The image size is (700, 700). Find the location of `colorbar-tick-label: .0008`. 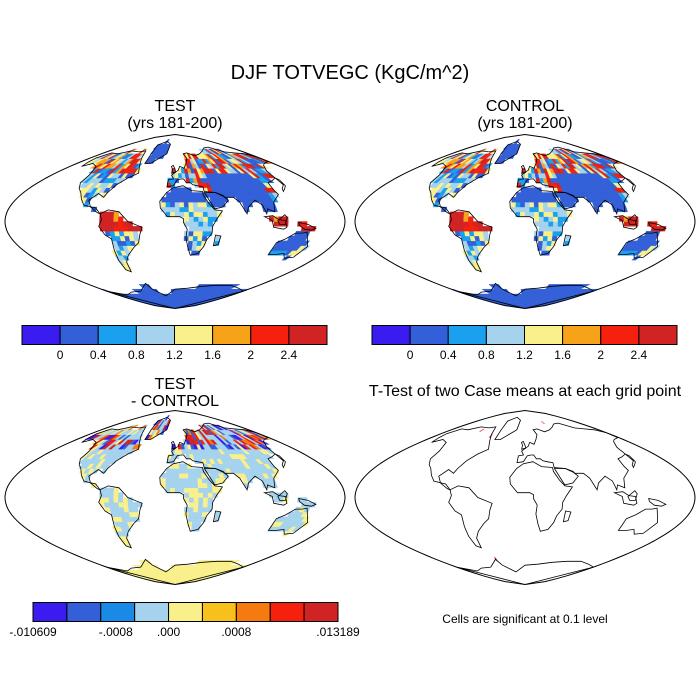

colorbar-tick-label: .0008 is located at coordinates (236, 632).